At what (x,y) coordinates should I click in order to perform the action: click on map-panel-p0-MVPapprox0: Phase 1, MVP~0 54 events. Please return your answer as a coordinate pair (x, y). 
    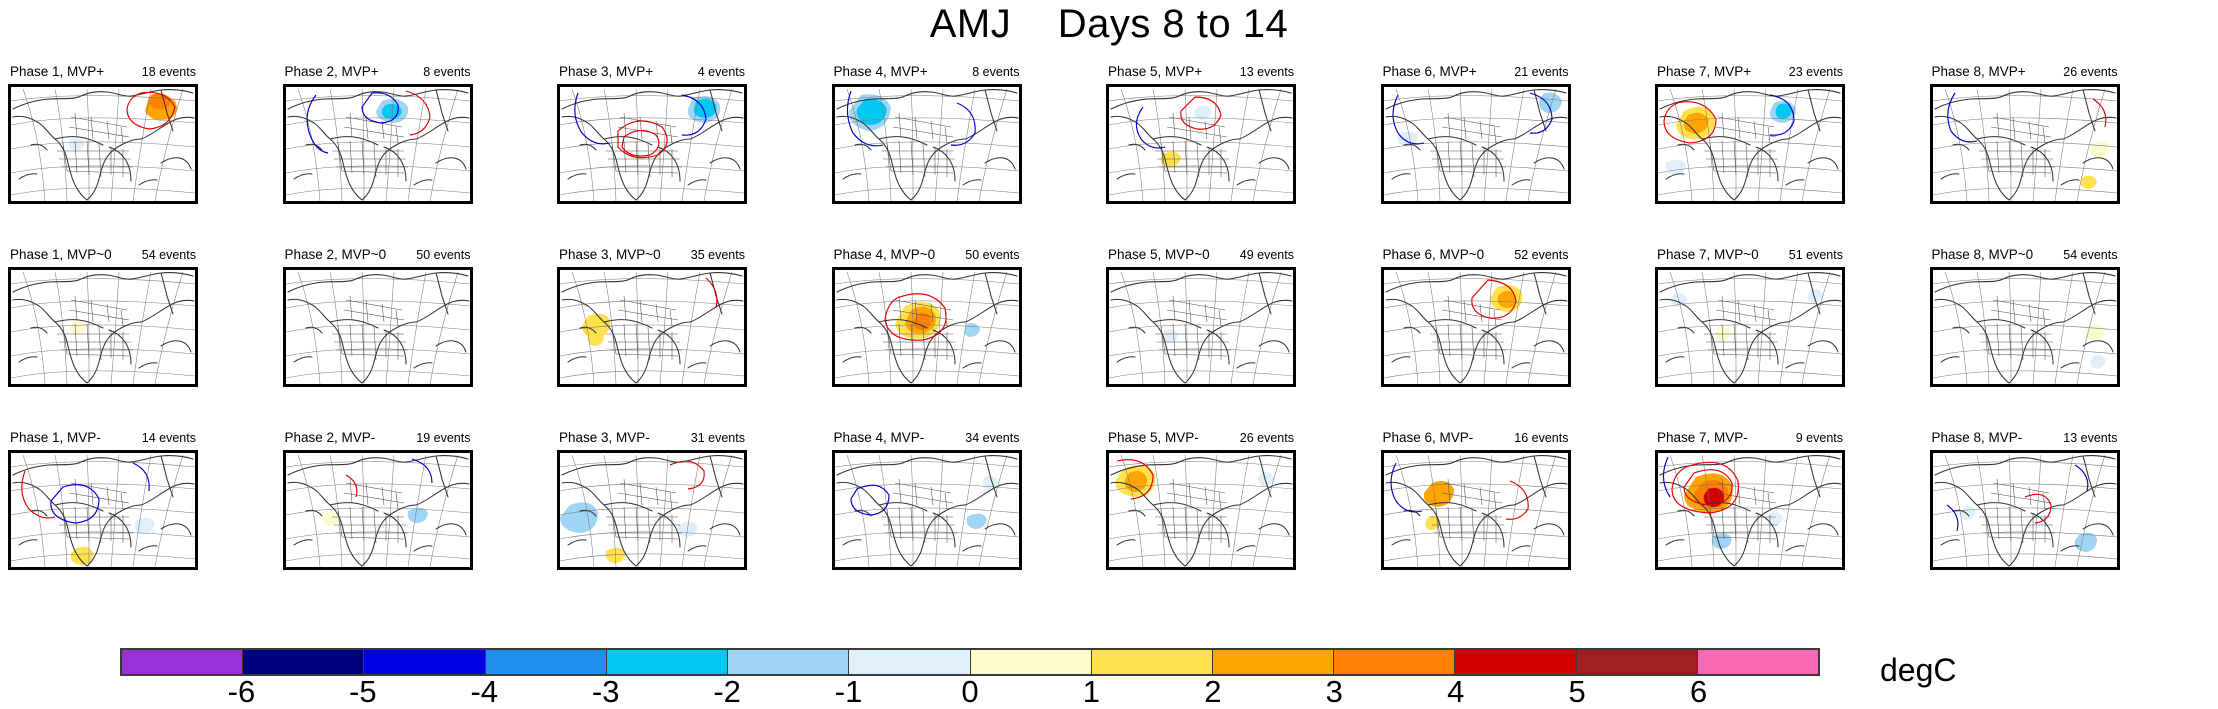
    Looking at the image, I should click on (103, 317).